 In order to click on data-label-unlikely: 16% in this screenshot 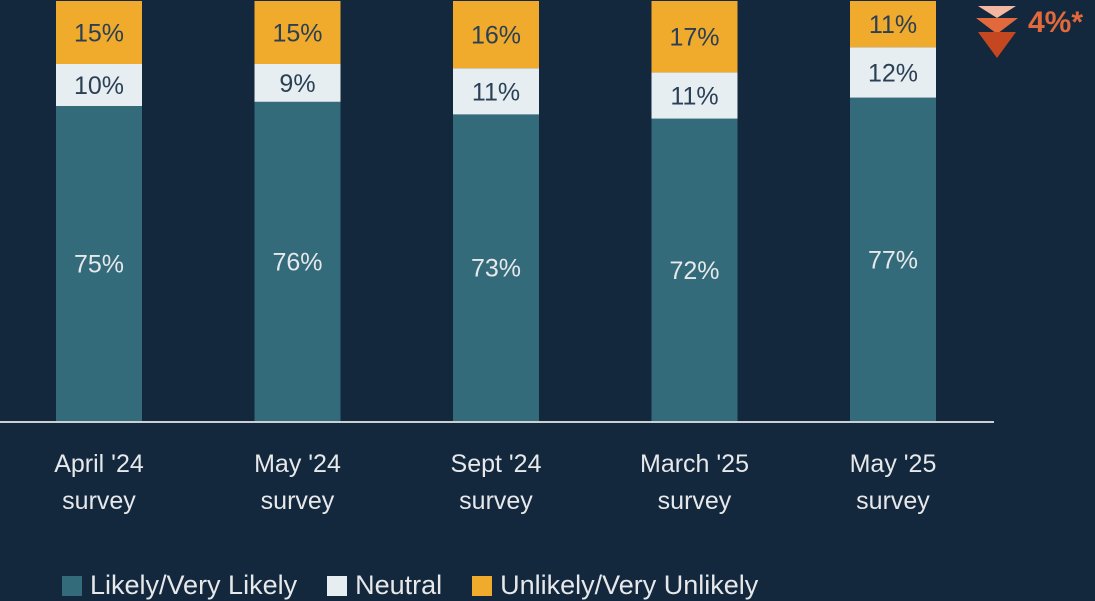, I will do `click(496, 36)`.